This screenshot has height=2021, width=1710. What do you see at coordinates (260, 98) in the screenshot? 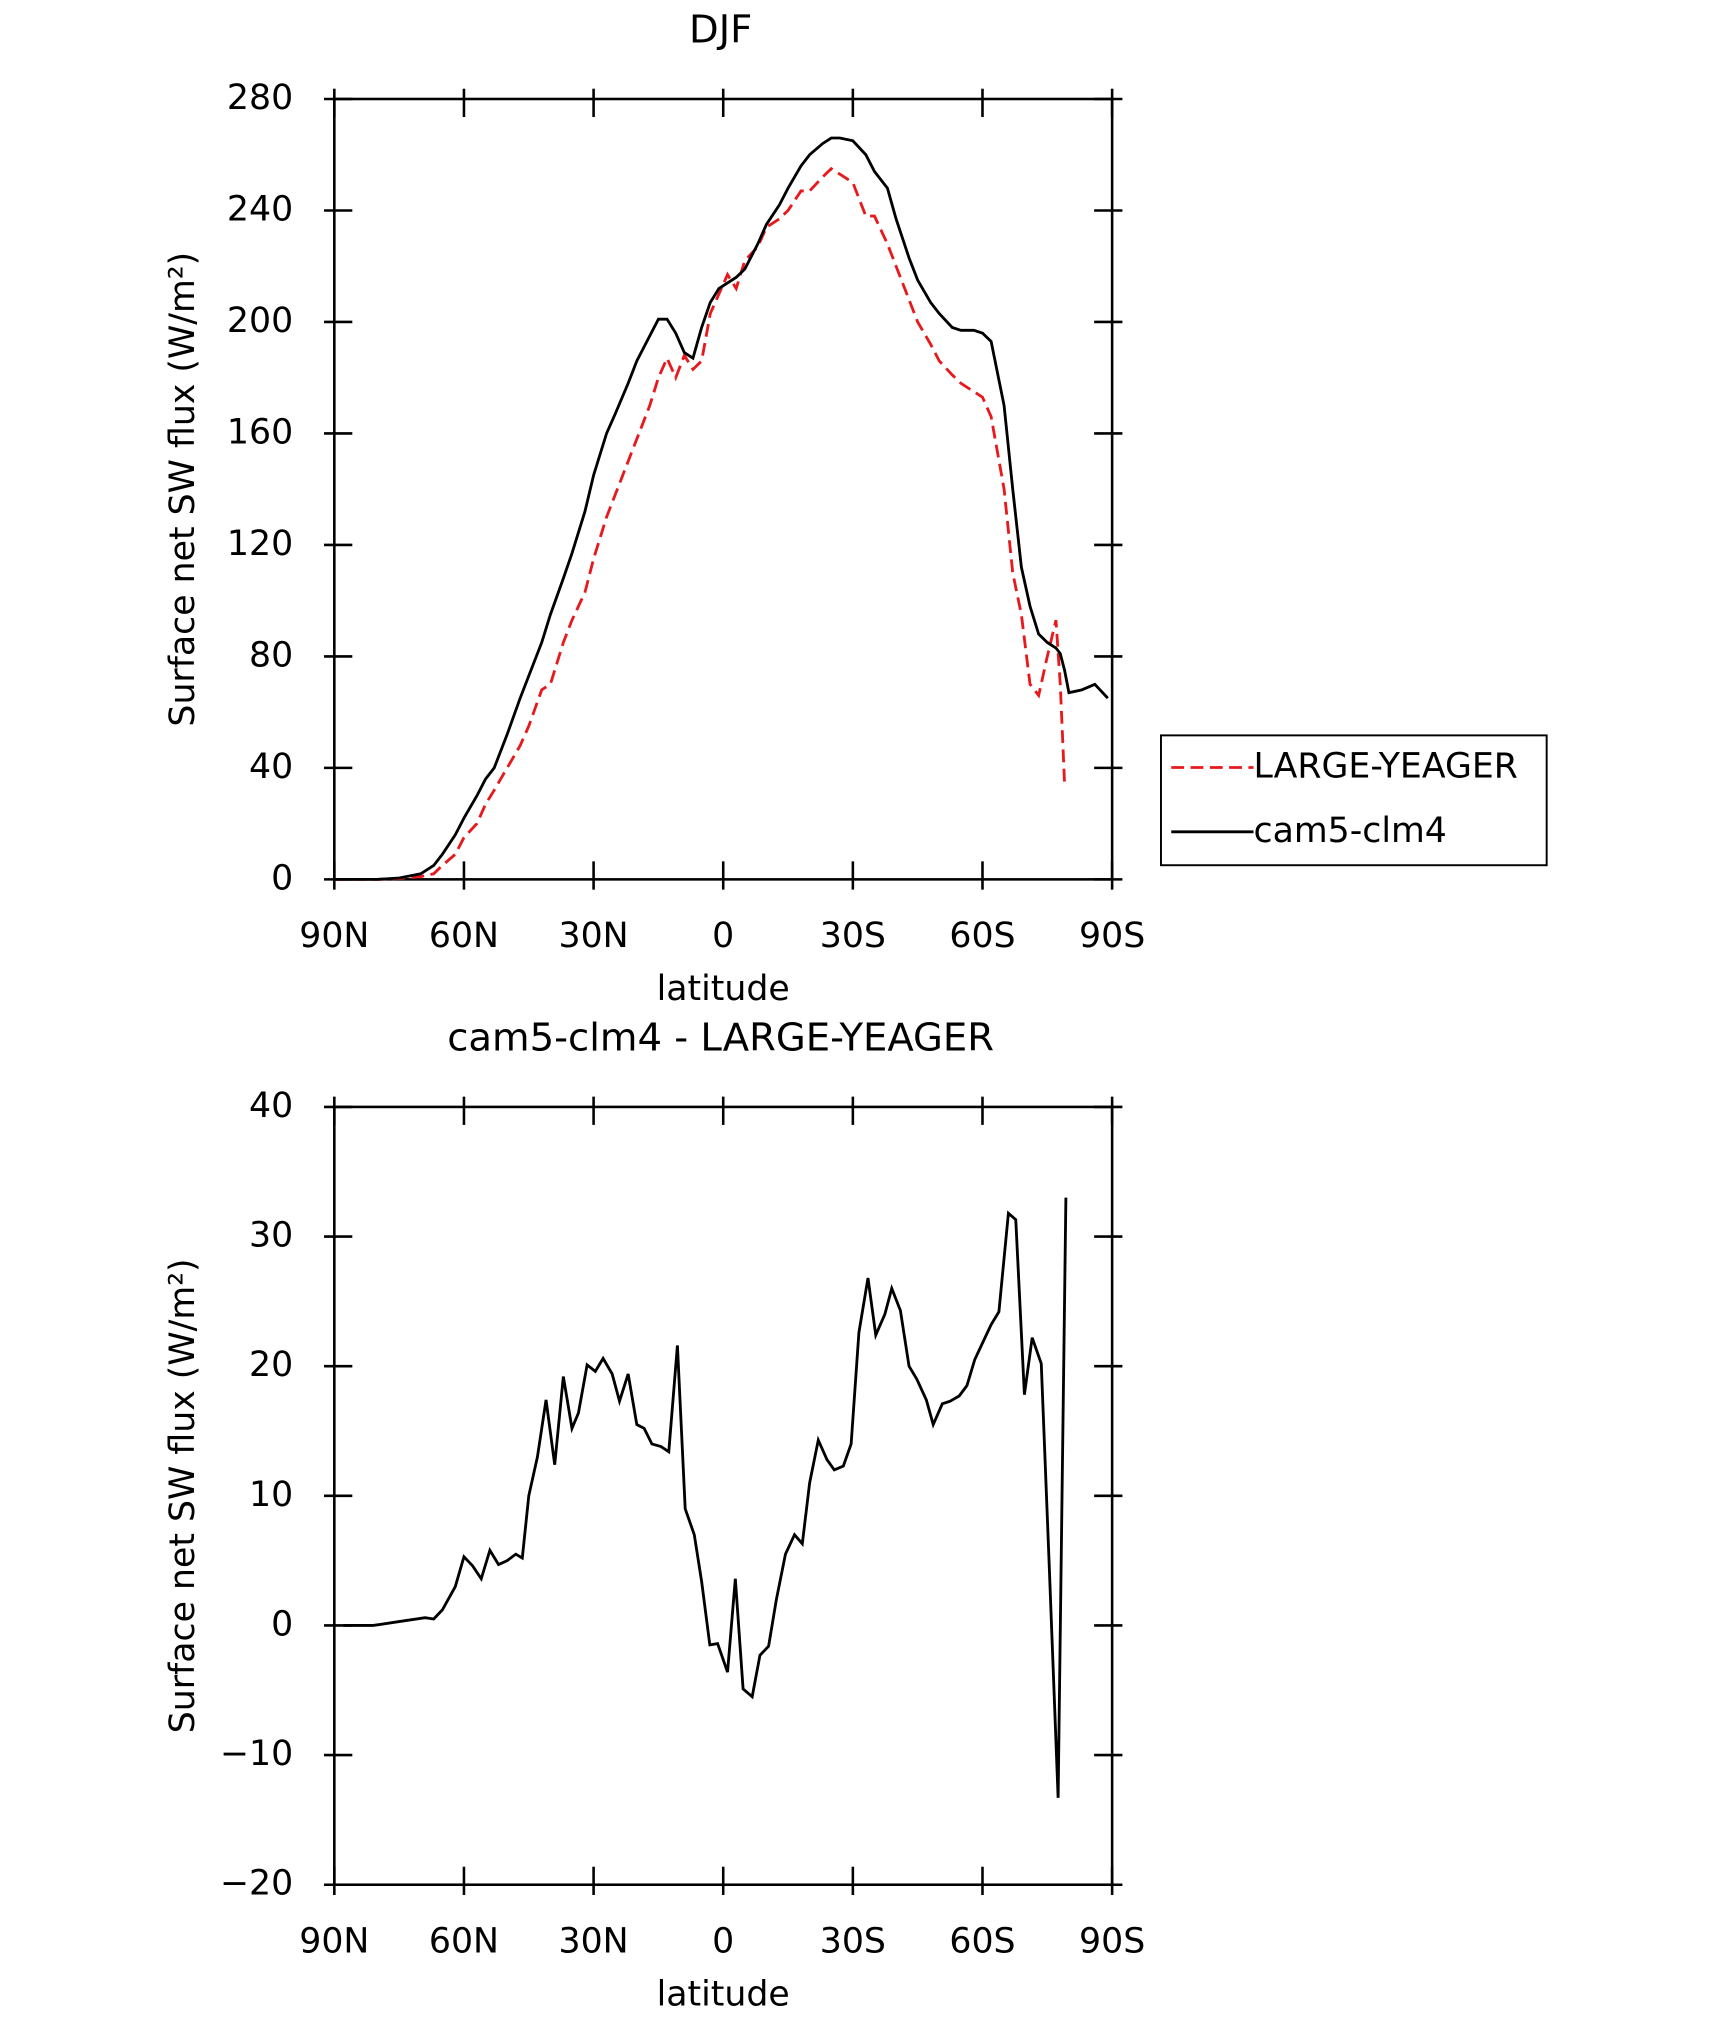
I see `y-tick-label: 280` at bounding box center [260, 98].